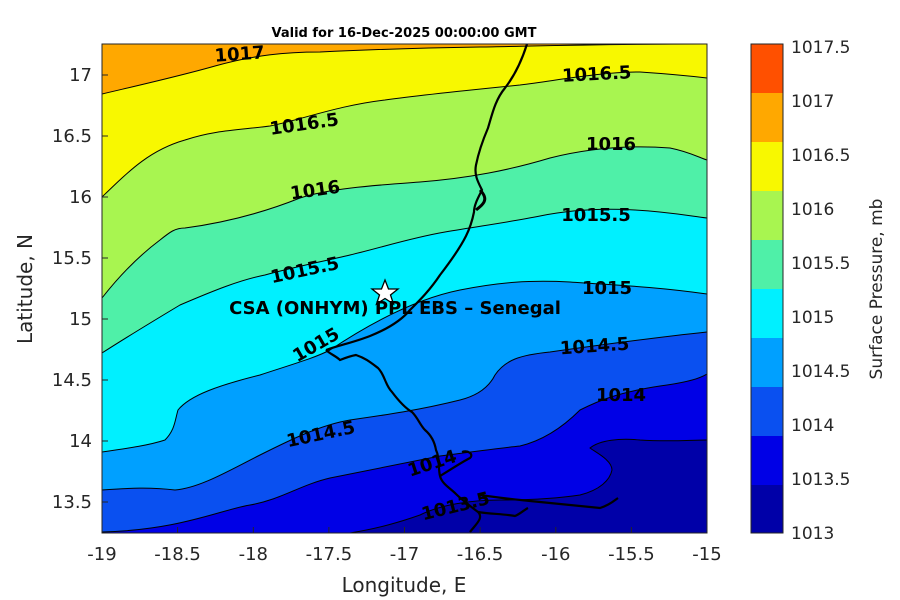  What do you see at coordinates (621, 395) in the screenshot?
I see `contour-label: 1014` at bounding box center [621, 395].